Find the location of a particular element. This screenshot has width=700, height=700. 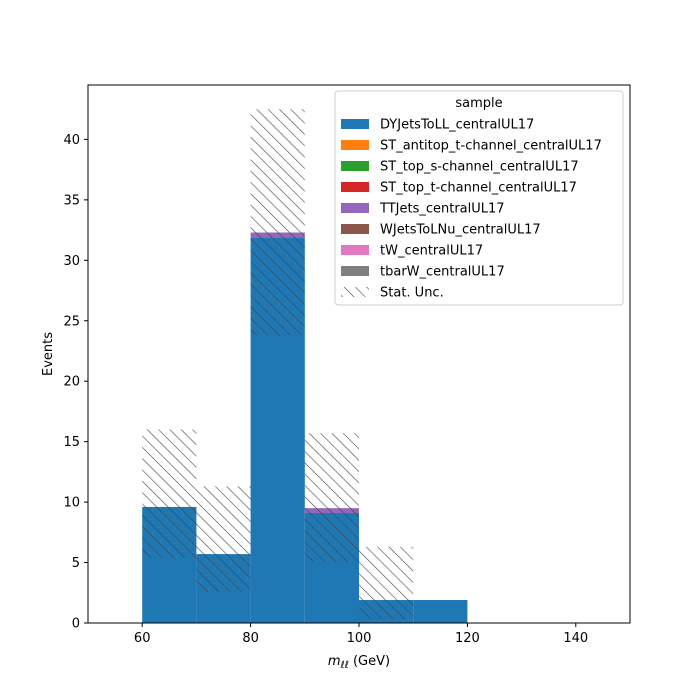

bar-series0-bin5 is located at coordinates (440, 611).